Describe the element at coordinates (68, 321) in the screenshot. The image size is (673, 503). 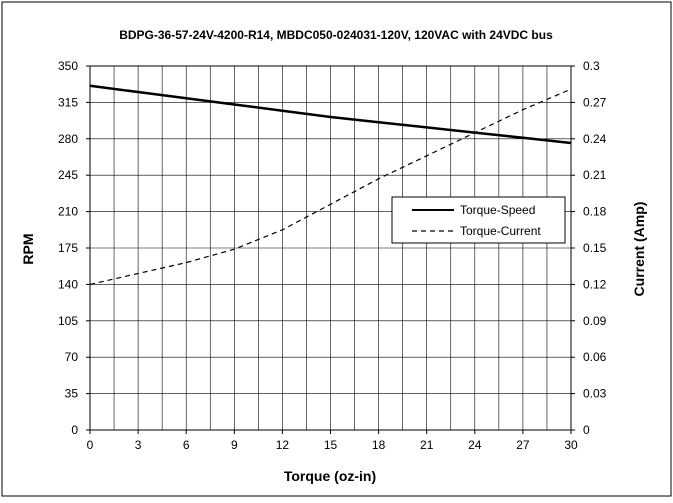
I see `y-tick-label: 105` at that location.